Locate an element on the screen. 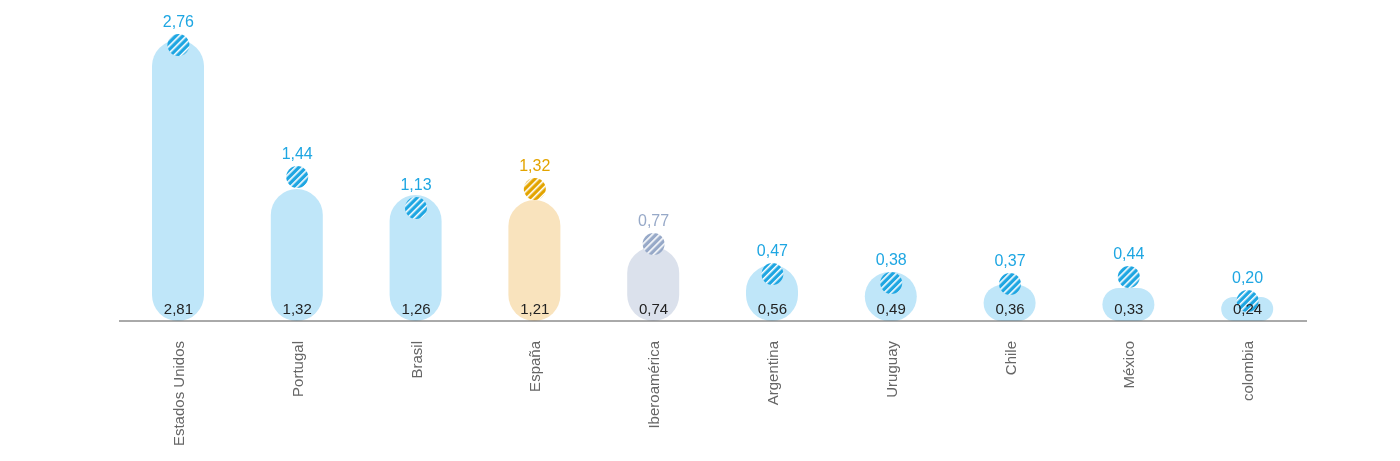 The image size is (1400, 461). data-label: 1,13 is located at coordinates (416, 185).